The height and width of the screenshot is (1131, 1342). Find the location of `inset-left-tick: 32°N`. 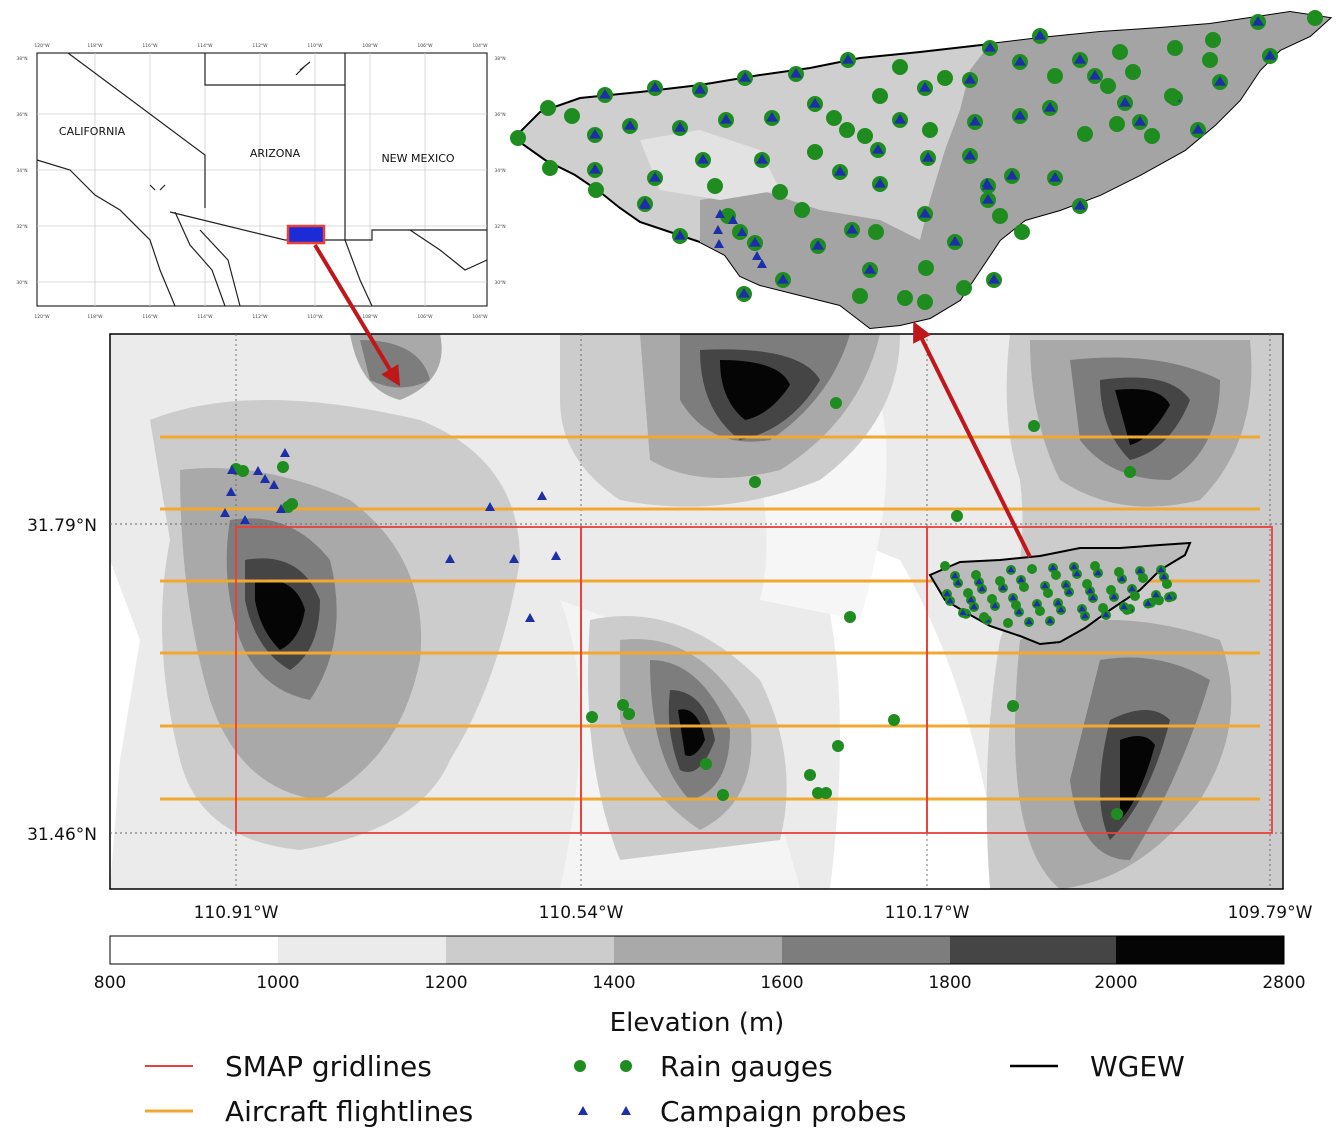

inset-left-tick: 32°N is located at coordinates (21, 227).